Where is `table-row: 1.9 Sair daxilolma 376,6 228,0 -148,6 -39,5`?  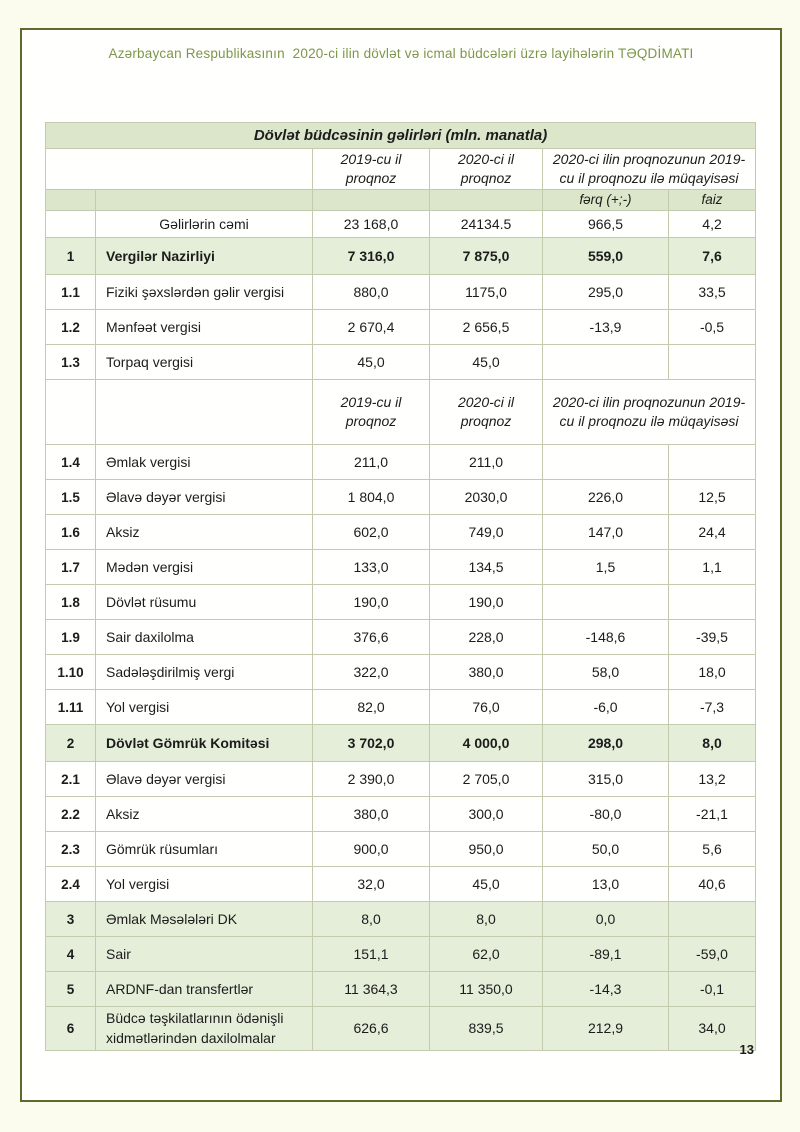
table-row: 1.9 Sair daxilolma 376,6 228,0 -148,6 -39,5 is located at coordinates (401, 637).